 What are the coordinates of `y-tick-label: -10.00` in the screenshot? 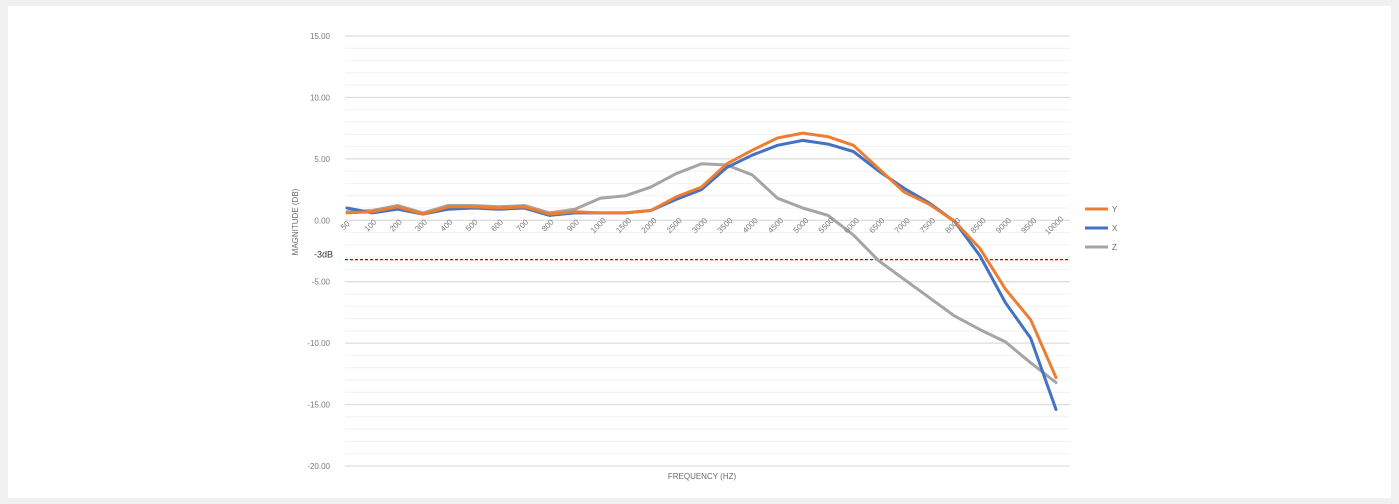 It's located at (318, 343).